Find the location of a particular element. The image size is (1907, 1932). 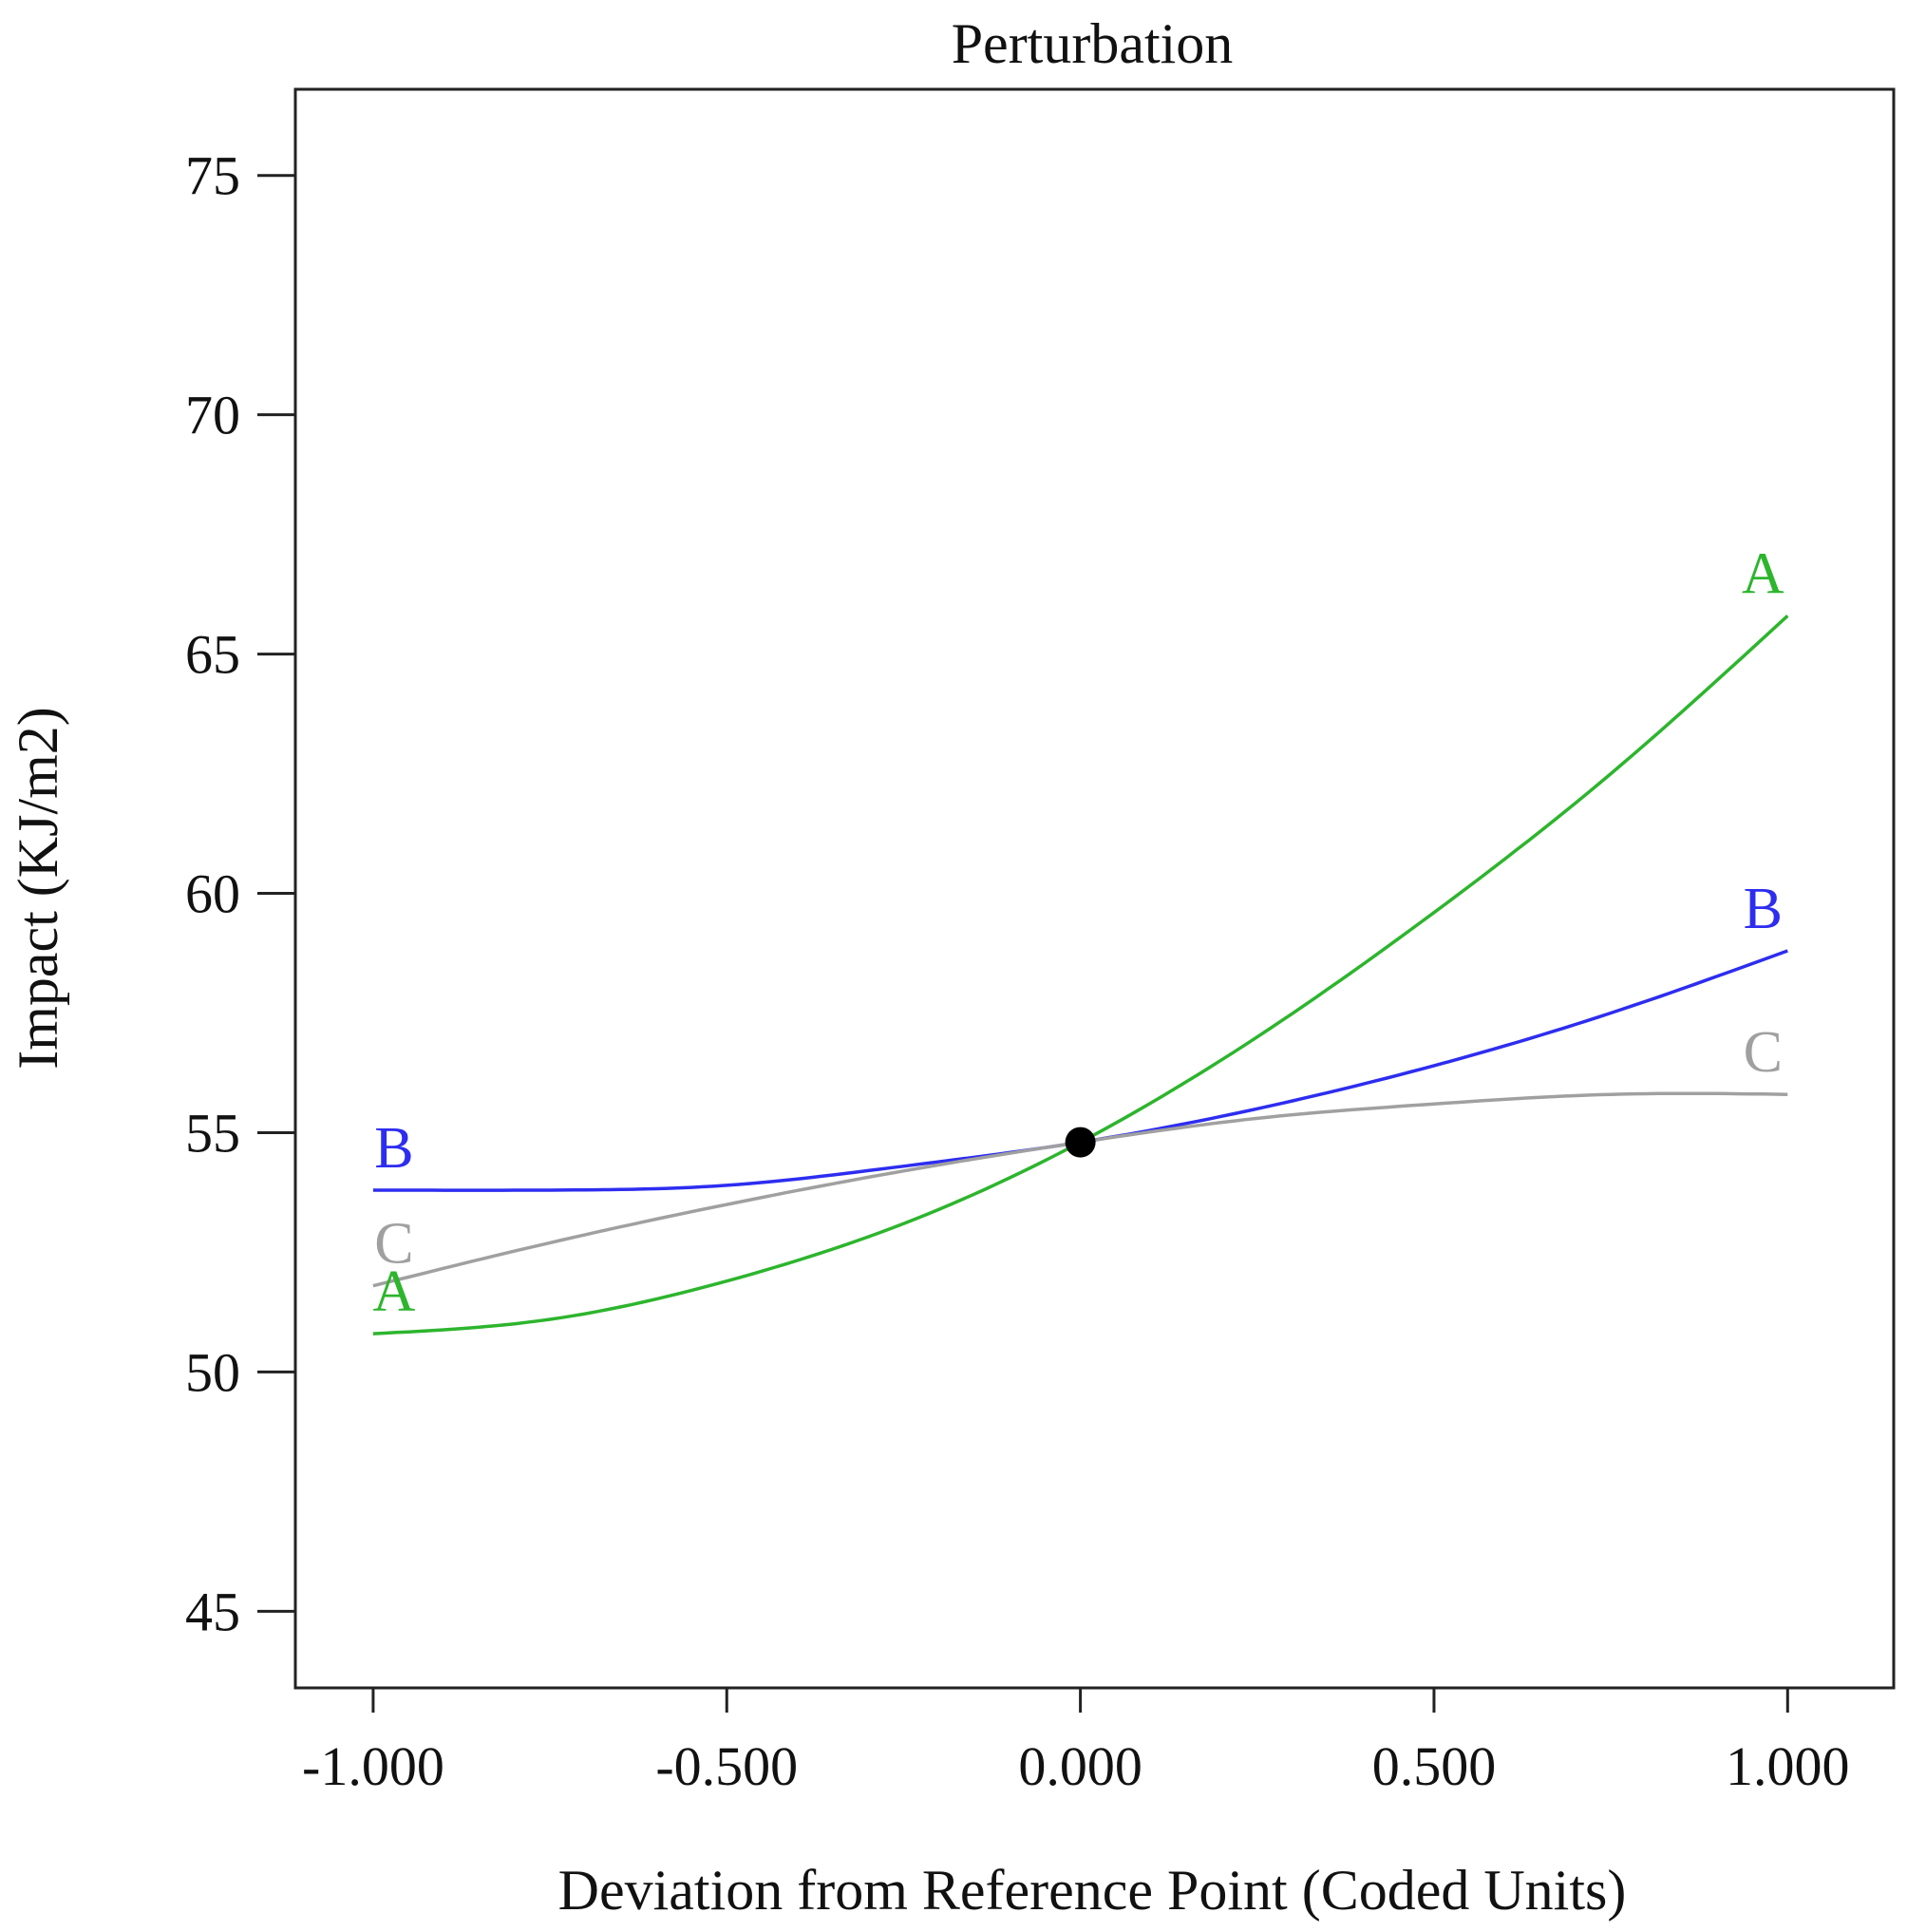

y-tick-label: 65 is located at coordinates (213, 655).